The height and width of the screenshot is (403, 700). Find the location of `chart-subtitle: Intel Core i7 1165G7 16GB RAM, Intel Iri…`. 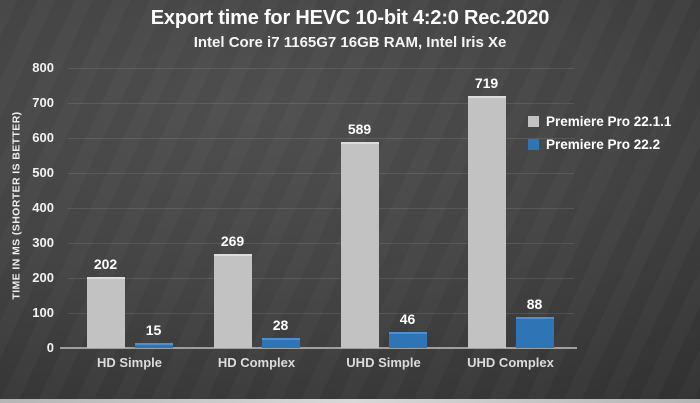

chart-subtitle: Intel Core i7 1165G7 16GB RAM, Intel Iri… is located at coordinates (350, 42).